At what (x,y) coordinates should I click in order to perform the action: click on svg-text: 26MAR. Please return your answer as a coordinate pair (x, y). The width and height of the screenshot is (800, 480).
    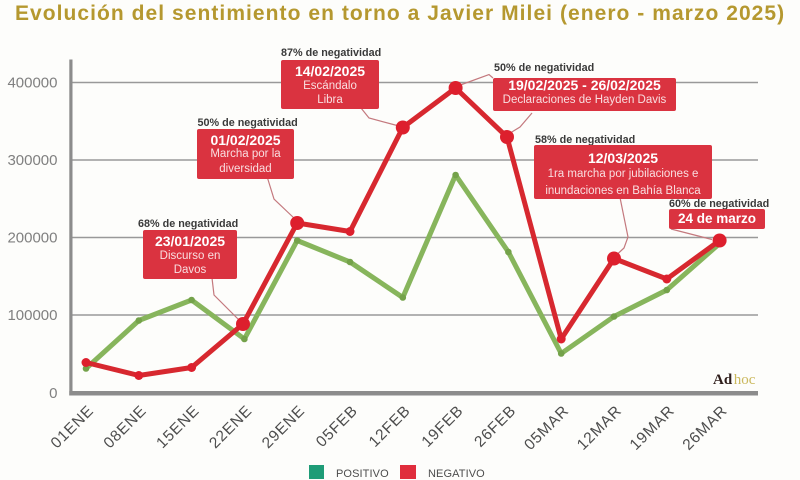
    Looking at the image, I should click on (705, 427).